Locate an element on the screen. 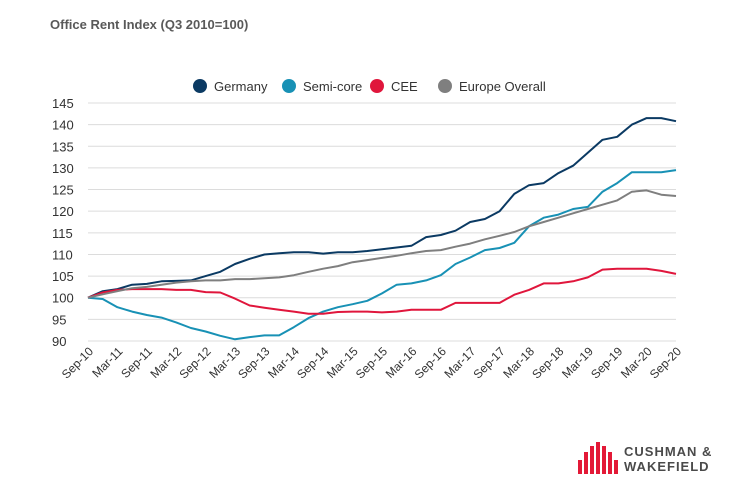 The height and width of the screenshot is (488, 747). y-axis-ticks: 90 95 100 105 110 115 120 125 130 135 140 145 is located at coordinates (63, 222).